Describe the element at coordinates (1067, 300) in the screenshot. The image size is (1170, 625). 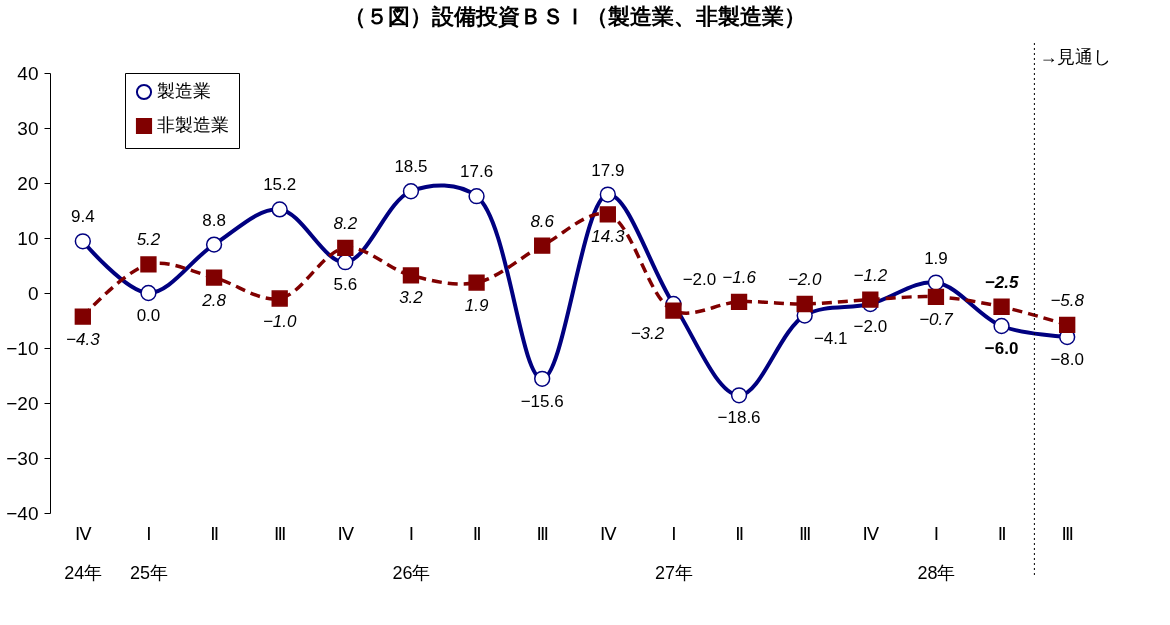
I see `data-label: −5.8` at that location.